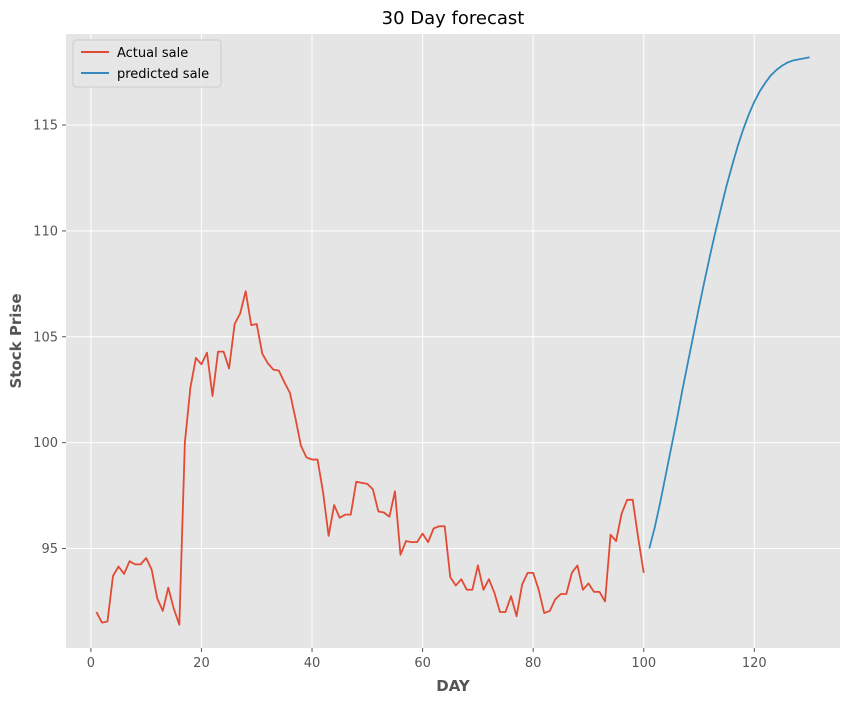  I want to click on x-tick-label: 100, so click(643, 663).